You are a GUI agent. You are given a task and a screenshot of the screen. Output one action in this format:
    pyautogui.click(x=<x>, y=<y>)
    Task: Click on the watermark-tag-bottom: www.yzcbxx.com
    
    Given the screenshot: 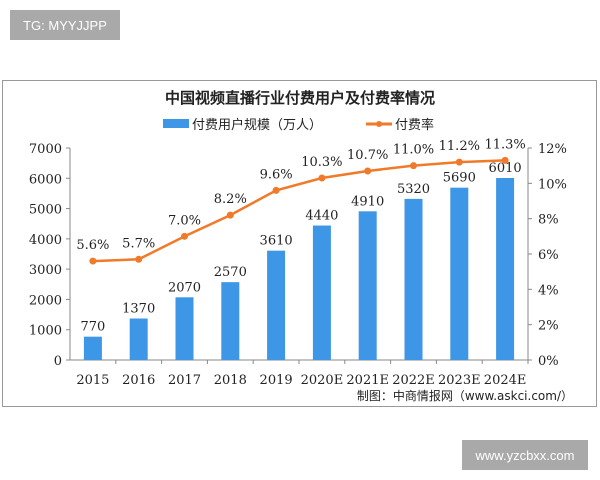 What is the action you would take?
    pyautogui.click(x=525, y=455)
    